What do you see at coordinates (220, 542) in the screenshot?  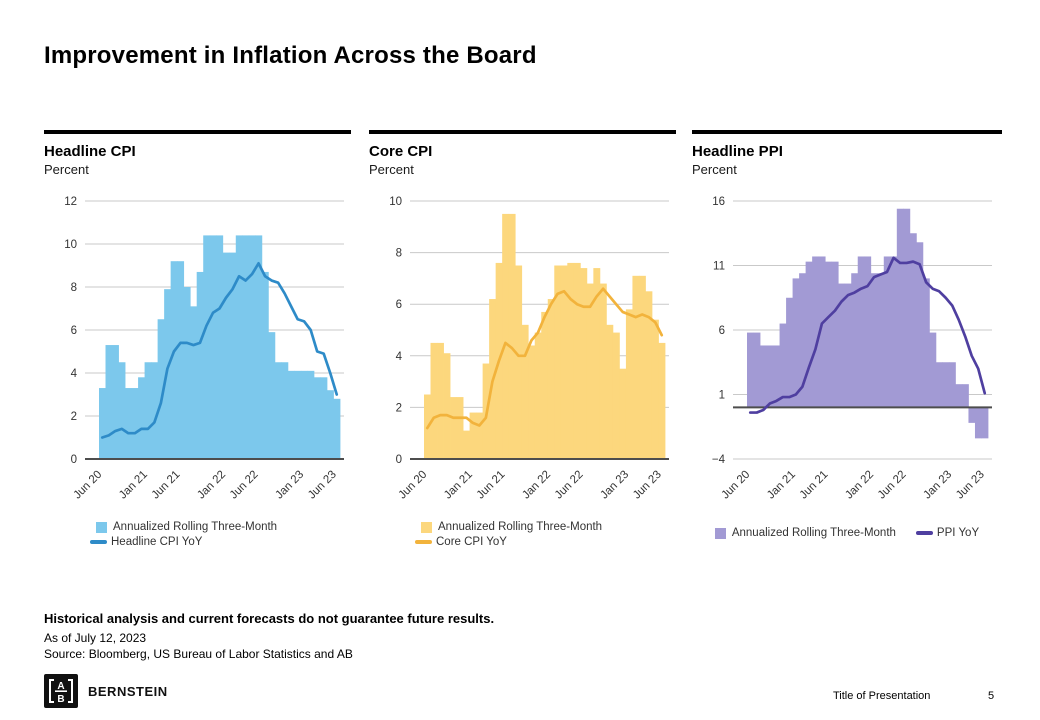 I see `legend-line-item: Headline CPI YoY` at bounding box center [220, 542].